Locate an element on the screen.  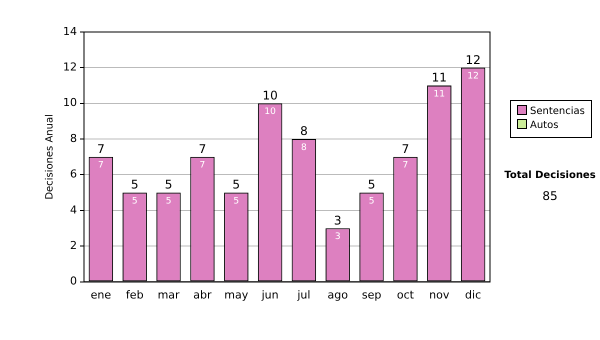
x-tick-label: may is located at coordinates (236, 295).